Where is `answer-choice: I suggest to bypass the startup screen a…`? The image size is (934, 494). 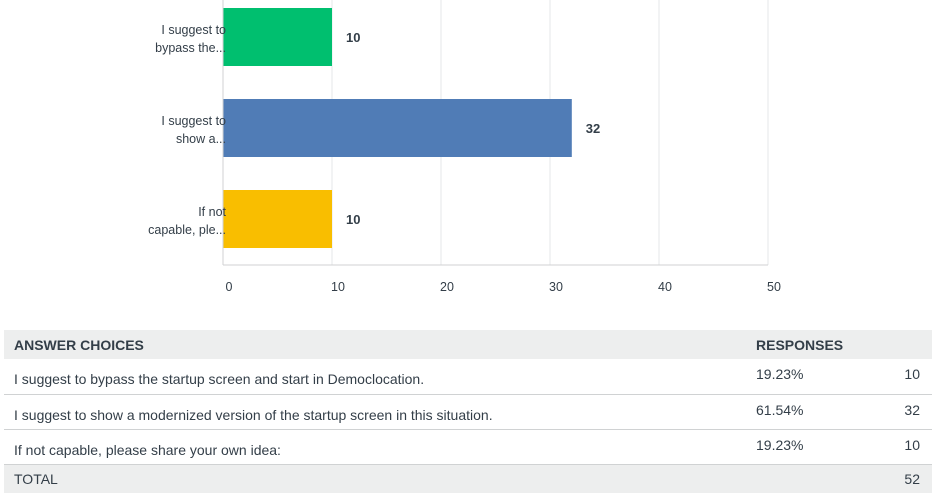
answer-choice: I suggest to bypass the startup screen a… is located at coordinates (219, 379).